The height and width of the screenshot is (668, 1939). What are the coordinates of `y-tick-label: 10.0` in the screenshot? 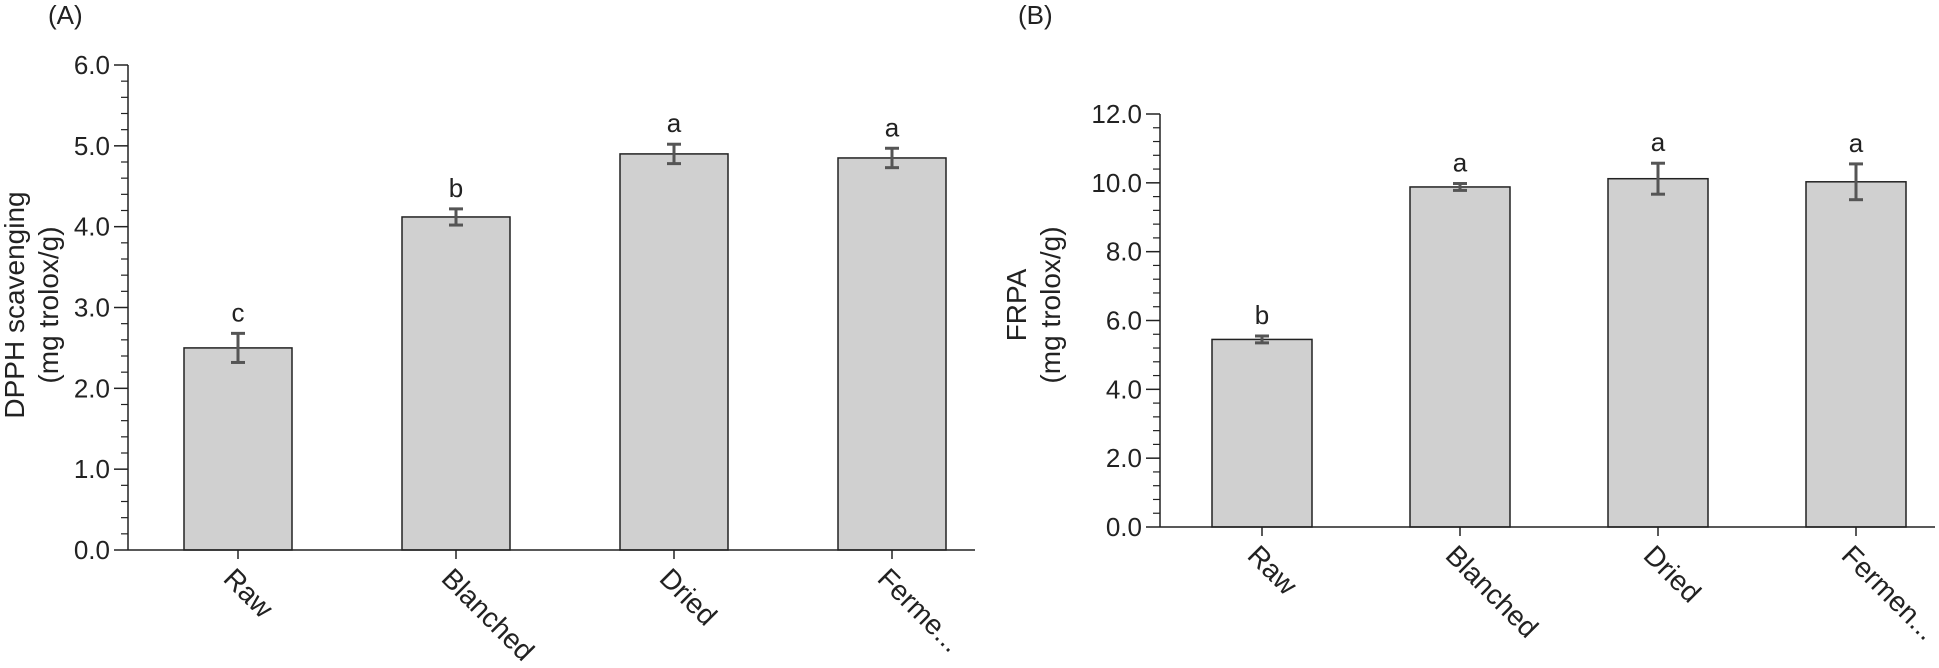 It's located at (1116, 183).